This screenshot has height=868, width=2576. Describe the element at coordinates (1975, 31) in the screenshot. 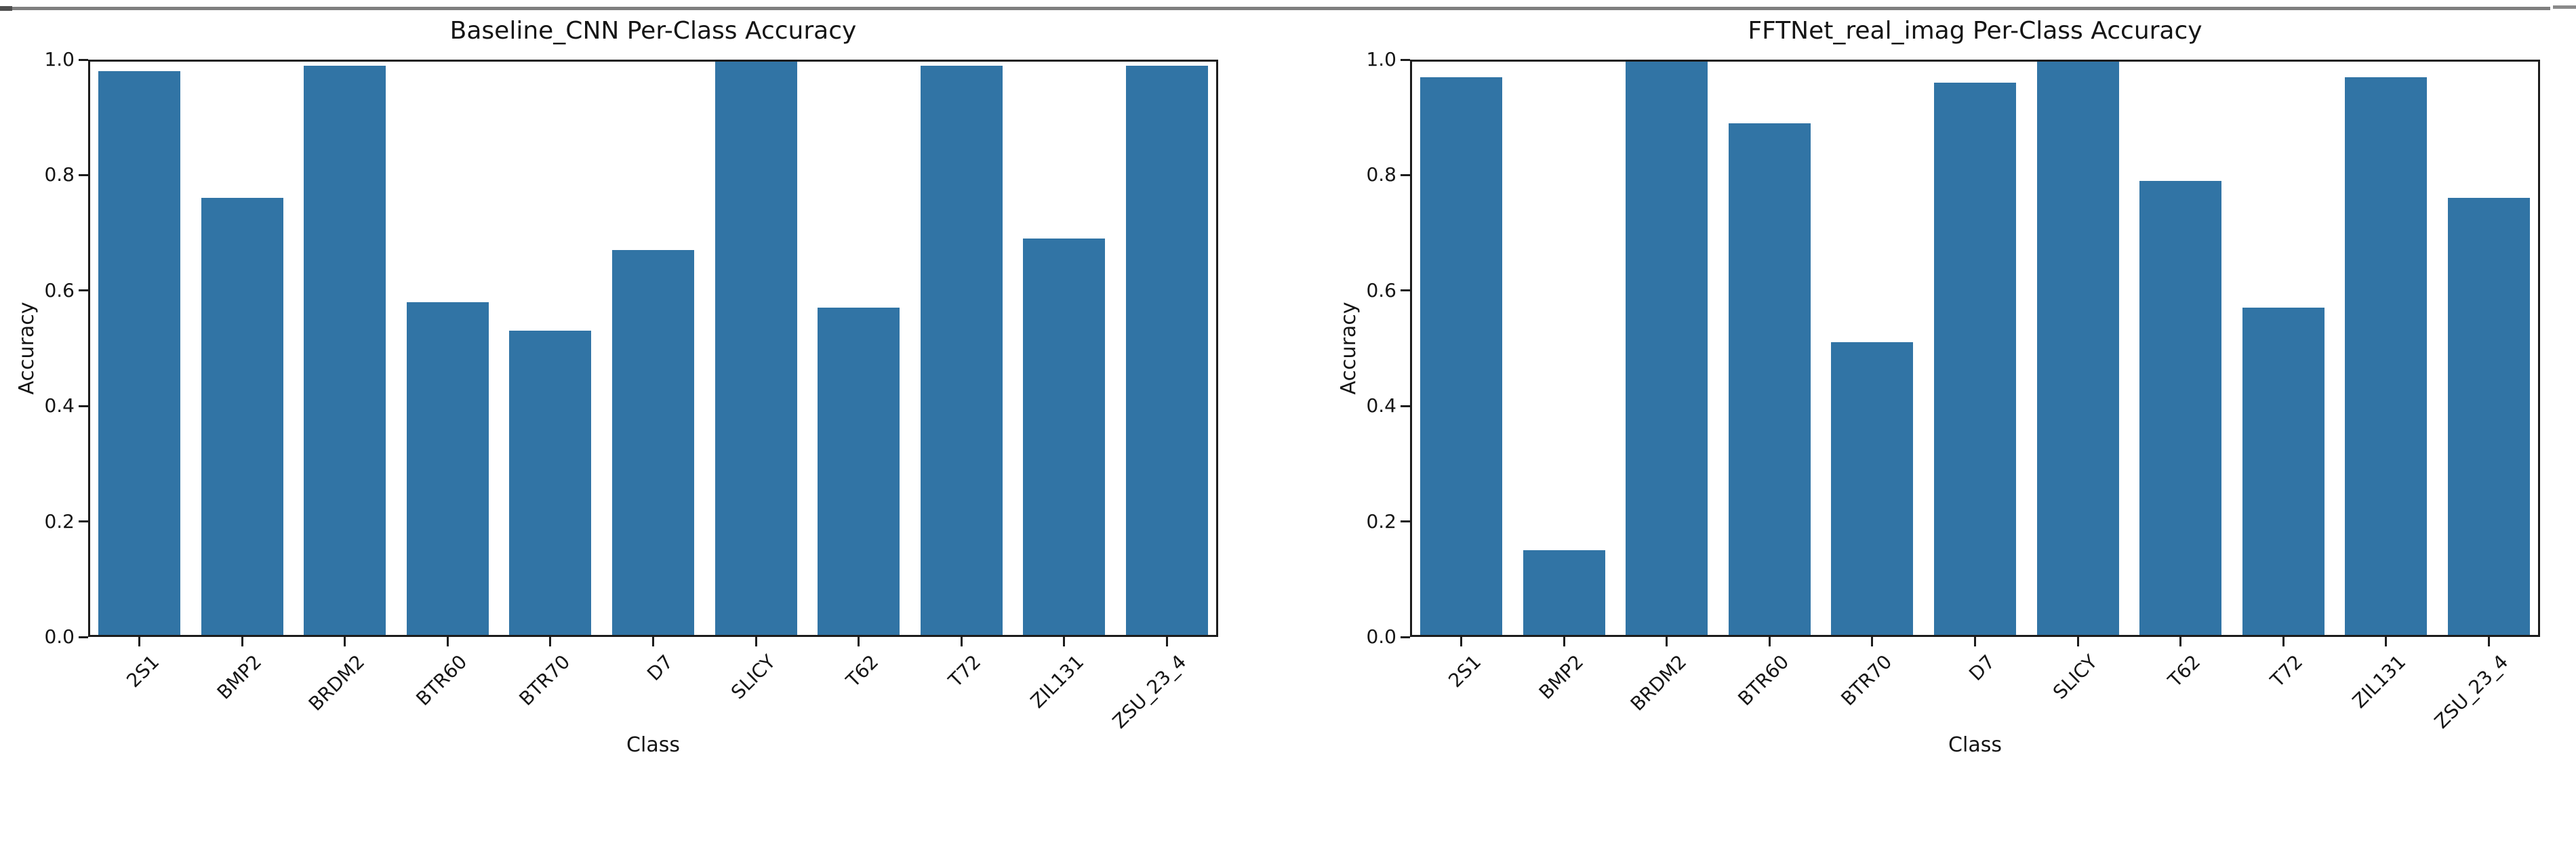

I see `chart-title: FFTNet_real_imag Per-Class Accuracy` at that location.